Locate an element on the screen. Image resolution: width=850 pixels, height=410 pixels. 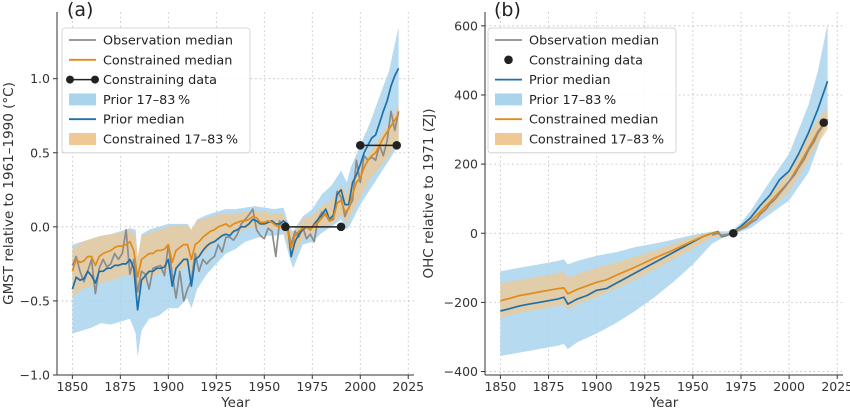
y-tick-label: 0.0 is located at coordinates (40, 226).